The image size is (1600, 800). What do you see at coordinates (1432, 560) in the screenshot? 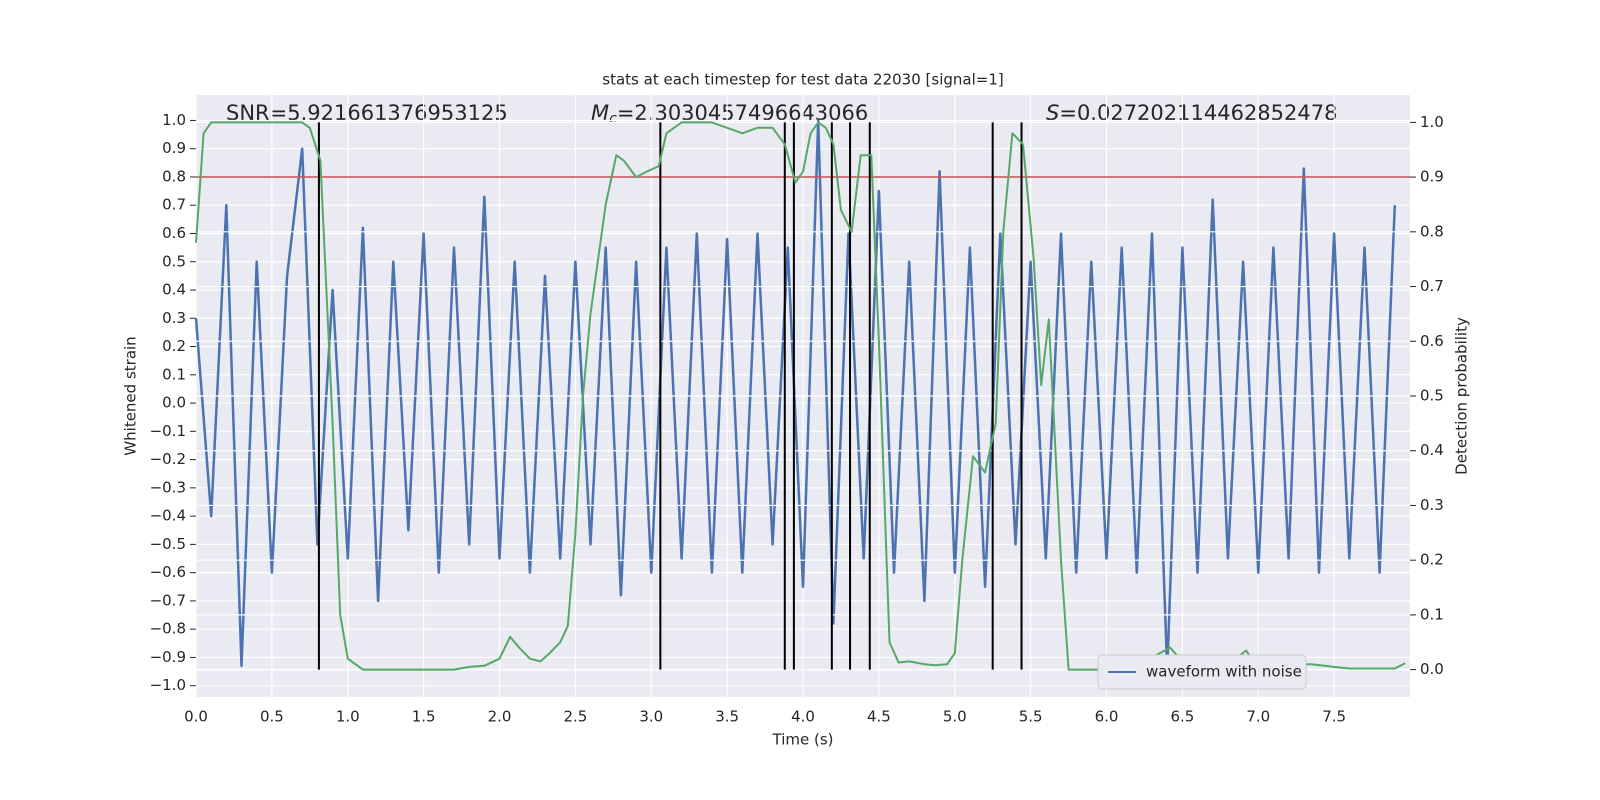
I see `y2-tick-label: 0.2` at bounding box center [1432, 560].